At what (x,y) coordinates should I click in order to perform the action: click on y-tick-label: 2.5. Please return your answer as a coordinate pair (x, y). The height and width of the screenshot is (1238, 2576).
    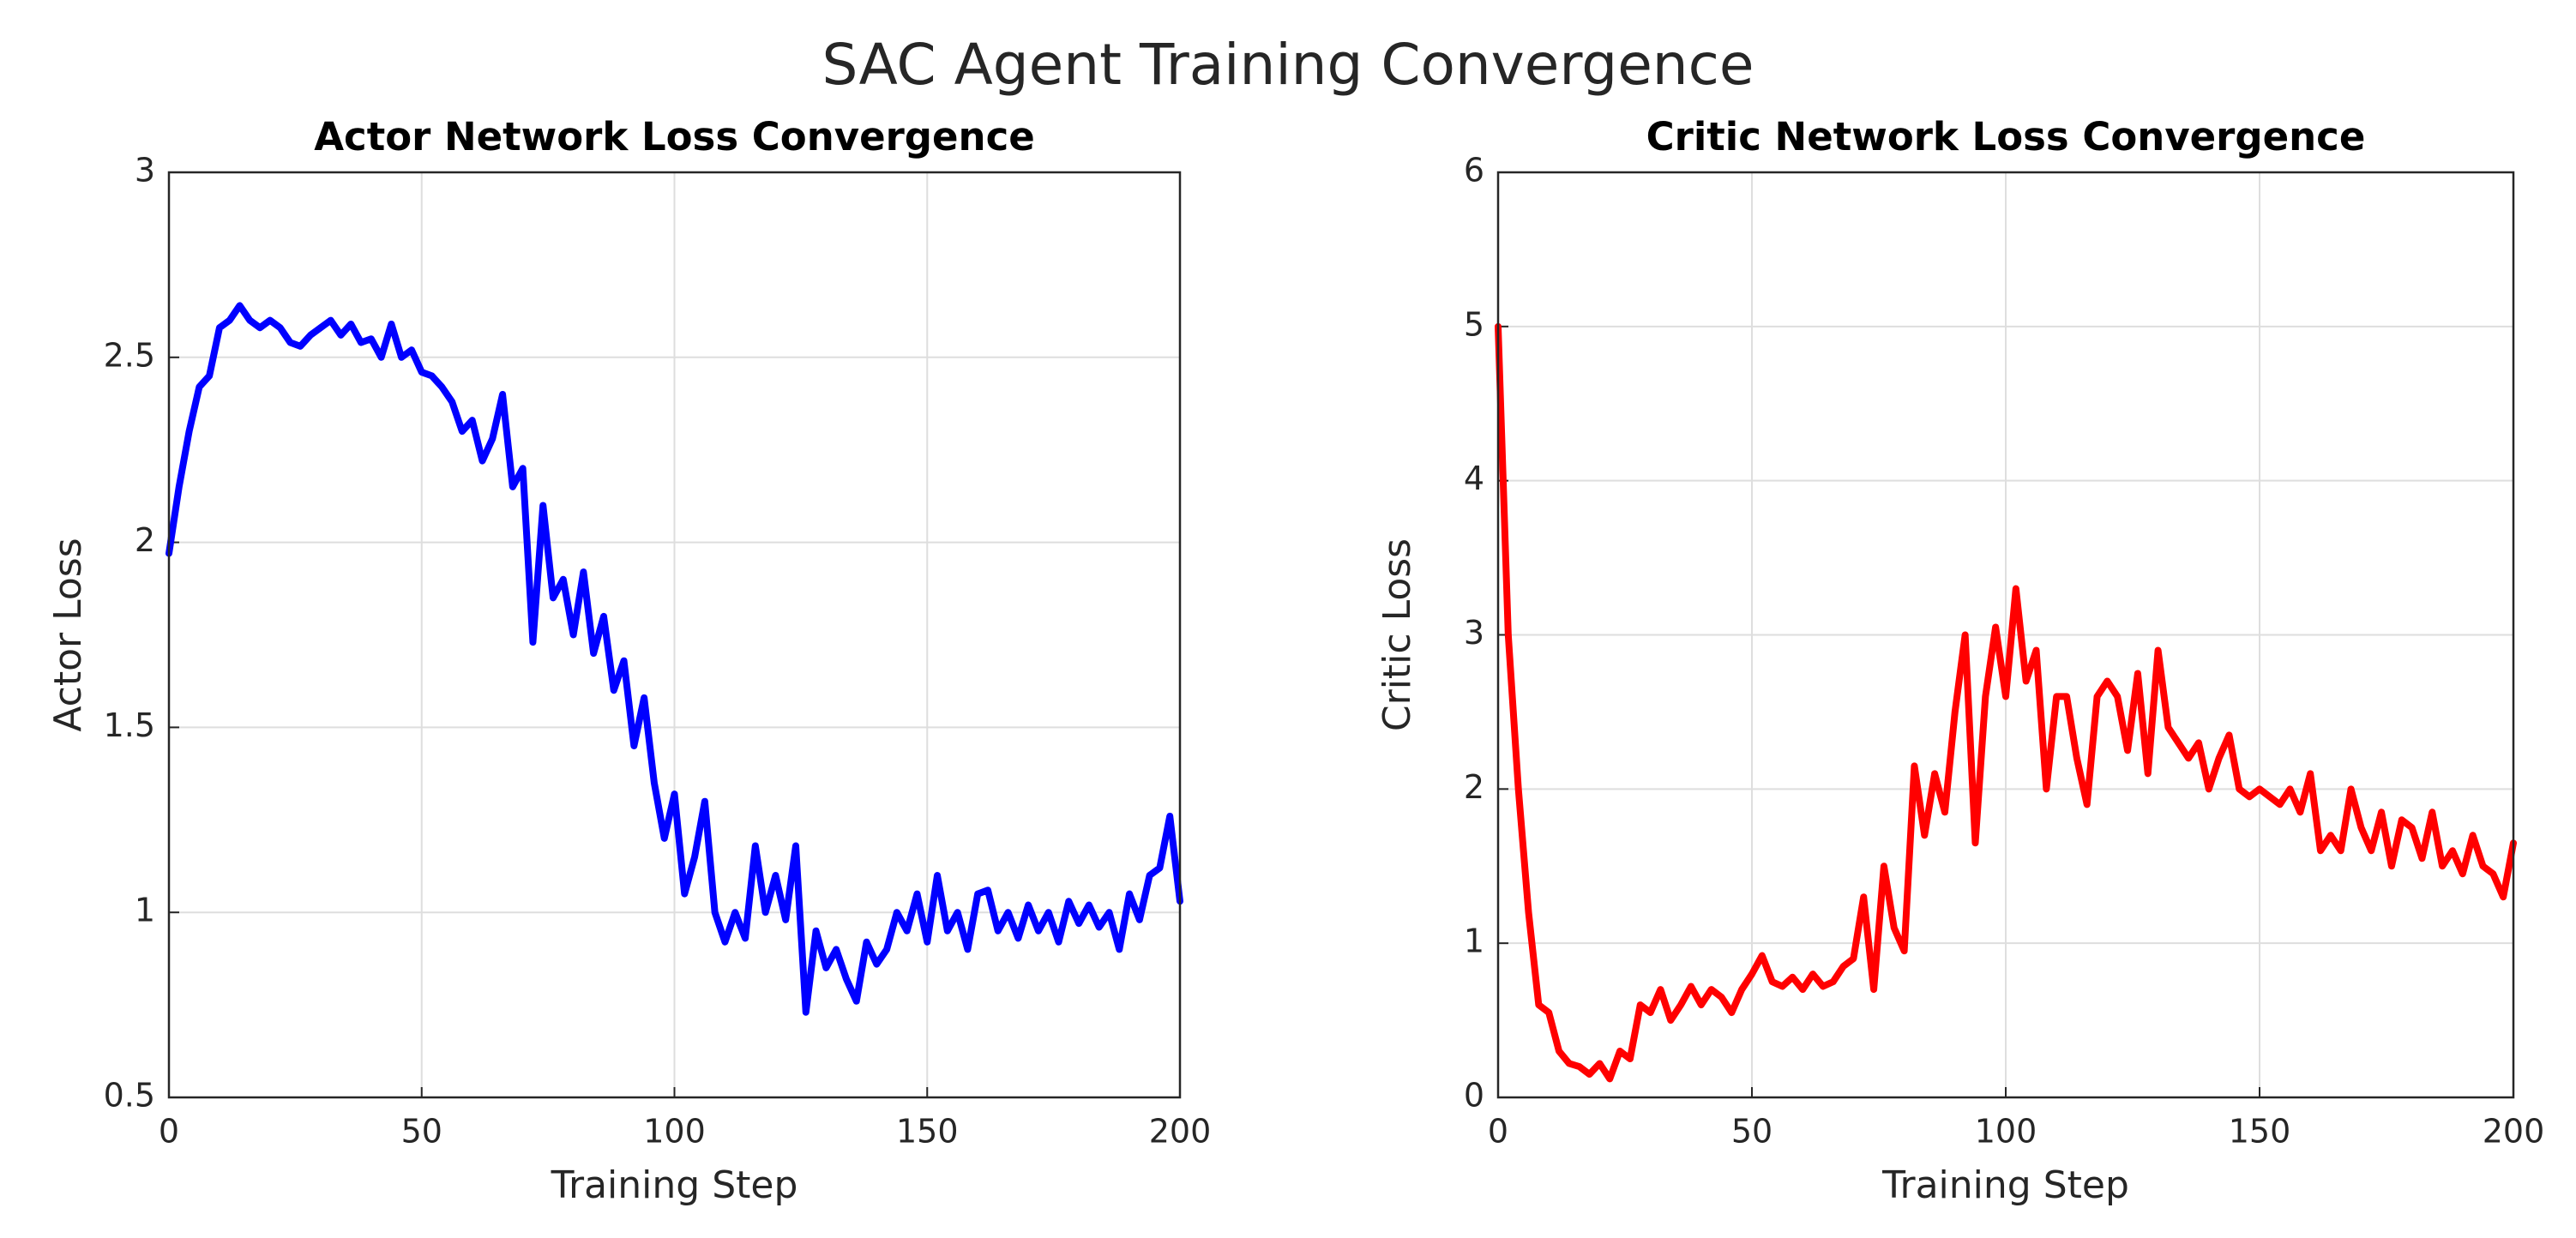
    Looking at the image, I should click on (129, 355).